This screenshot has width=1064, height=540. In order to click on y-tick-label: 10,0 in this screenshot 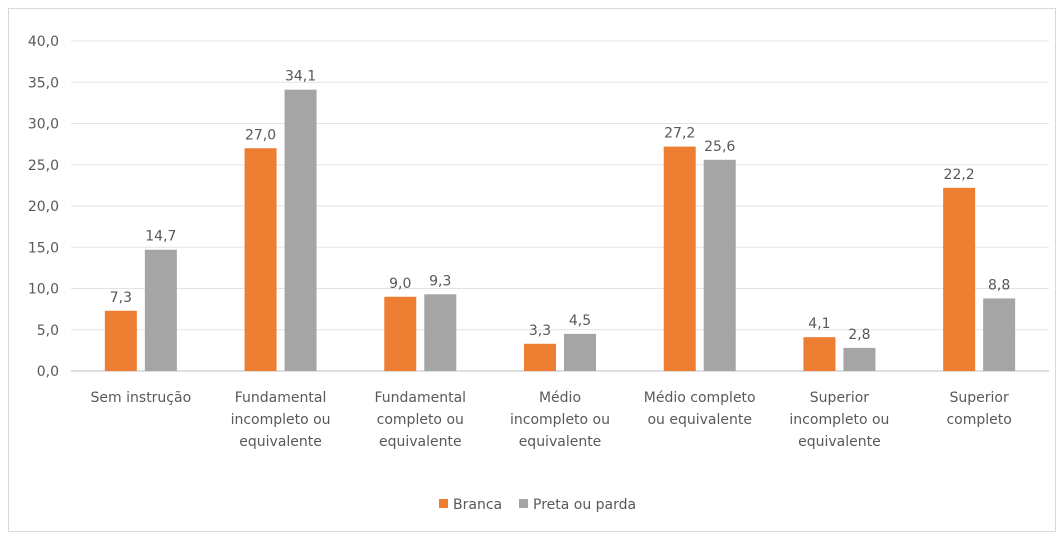, I will do `click(43, 290)`.